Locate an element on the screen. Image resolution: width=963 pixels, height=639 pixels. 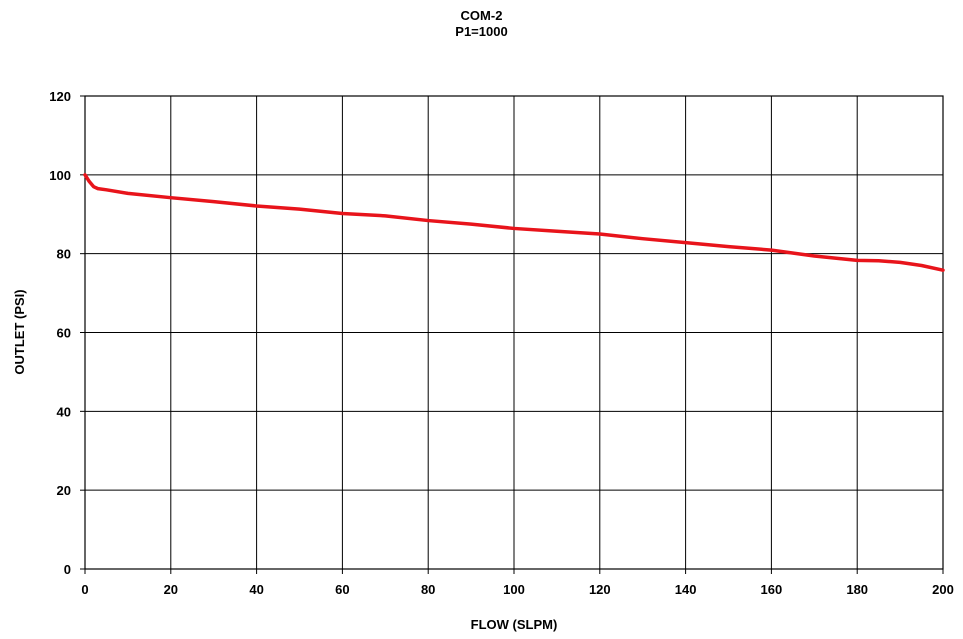
chart-subtitle: P1=1000 is located at coordinates (481, 31).